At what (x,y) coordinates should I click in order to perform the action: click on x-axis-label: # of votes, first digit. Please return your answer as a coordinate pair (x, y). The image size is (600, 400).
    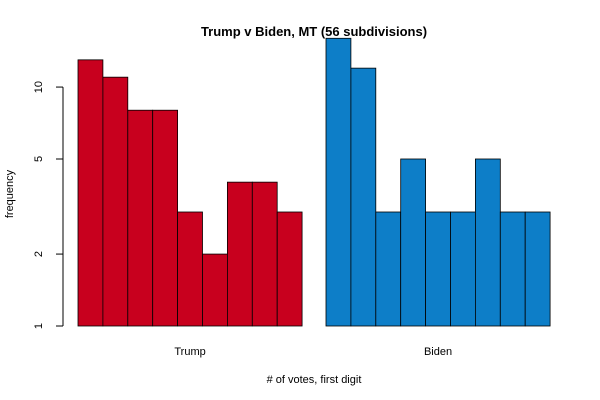
    Looking at the image, I should click on (314, 380).